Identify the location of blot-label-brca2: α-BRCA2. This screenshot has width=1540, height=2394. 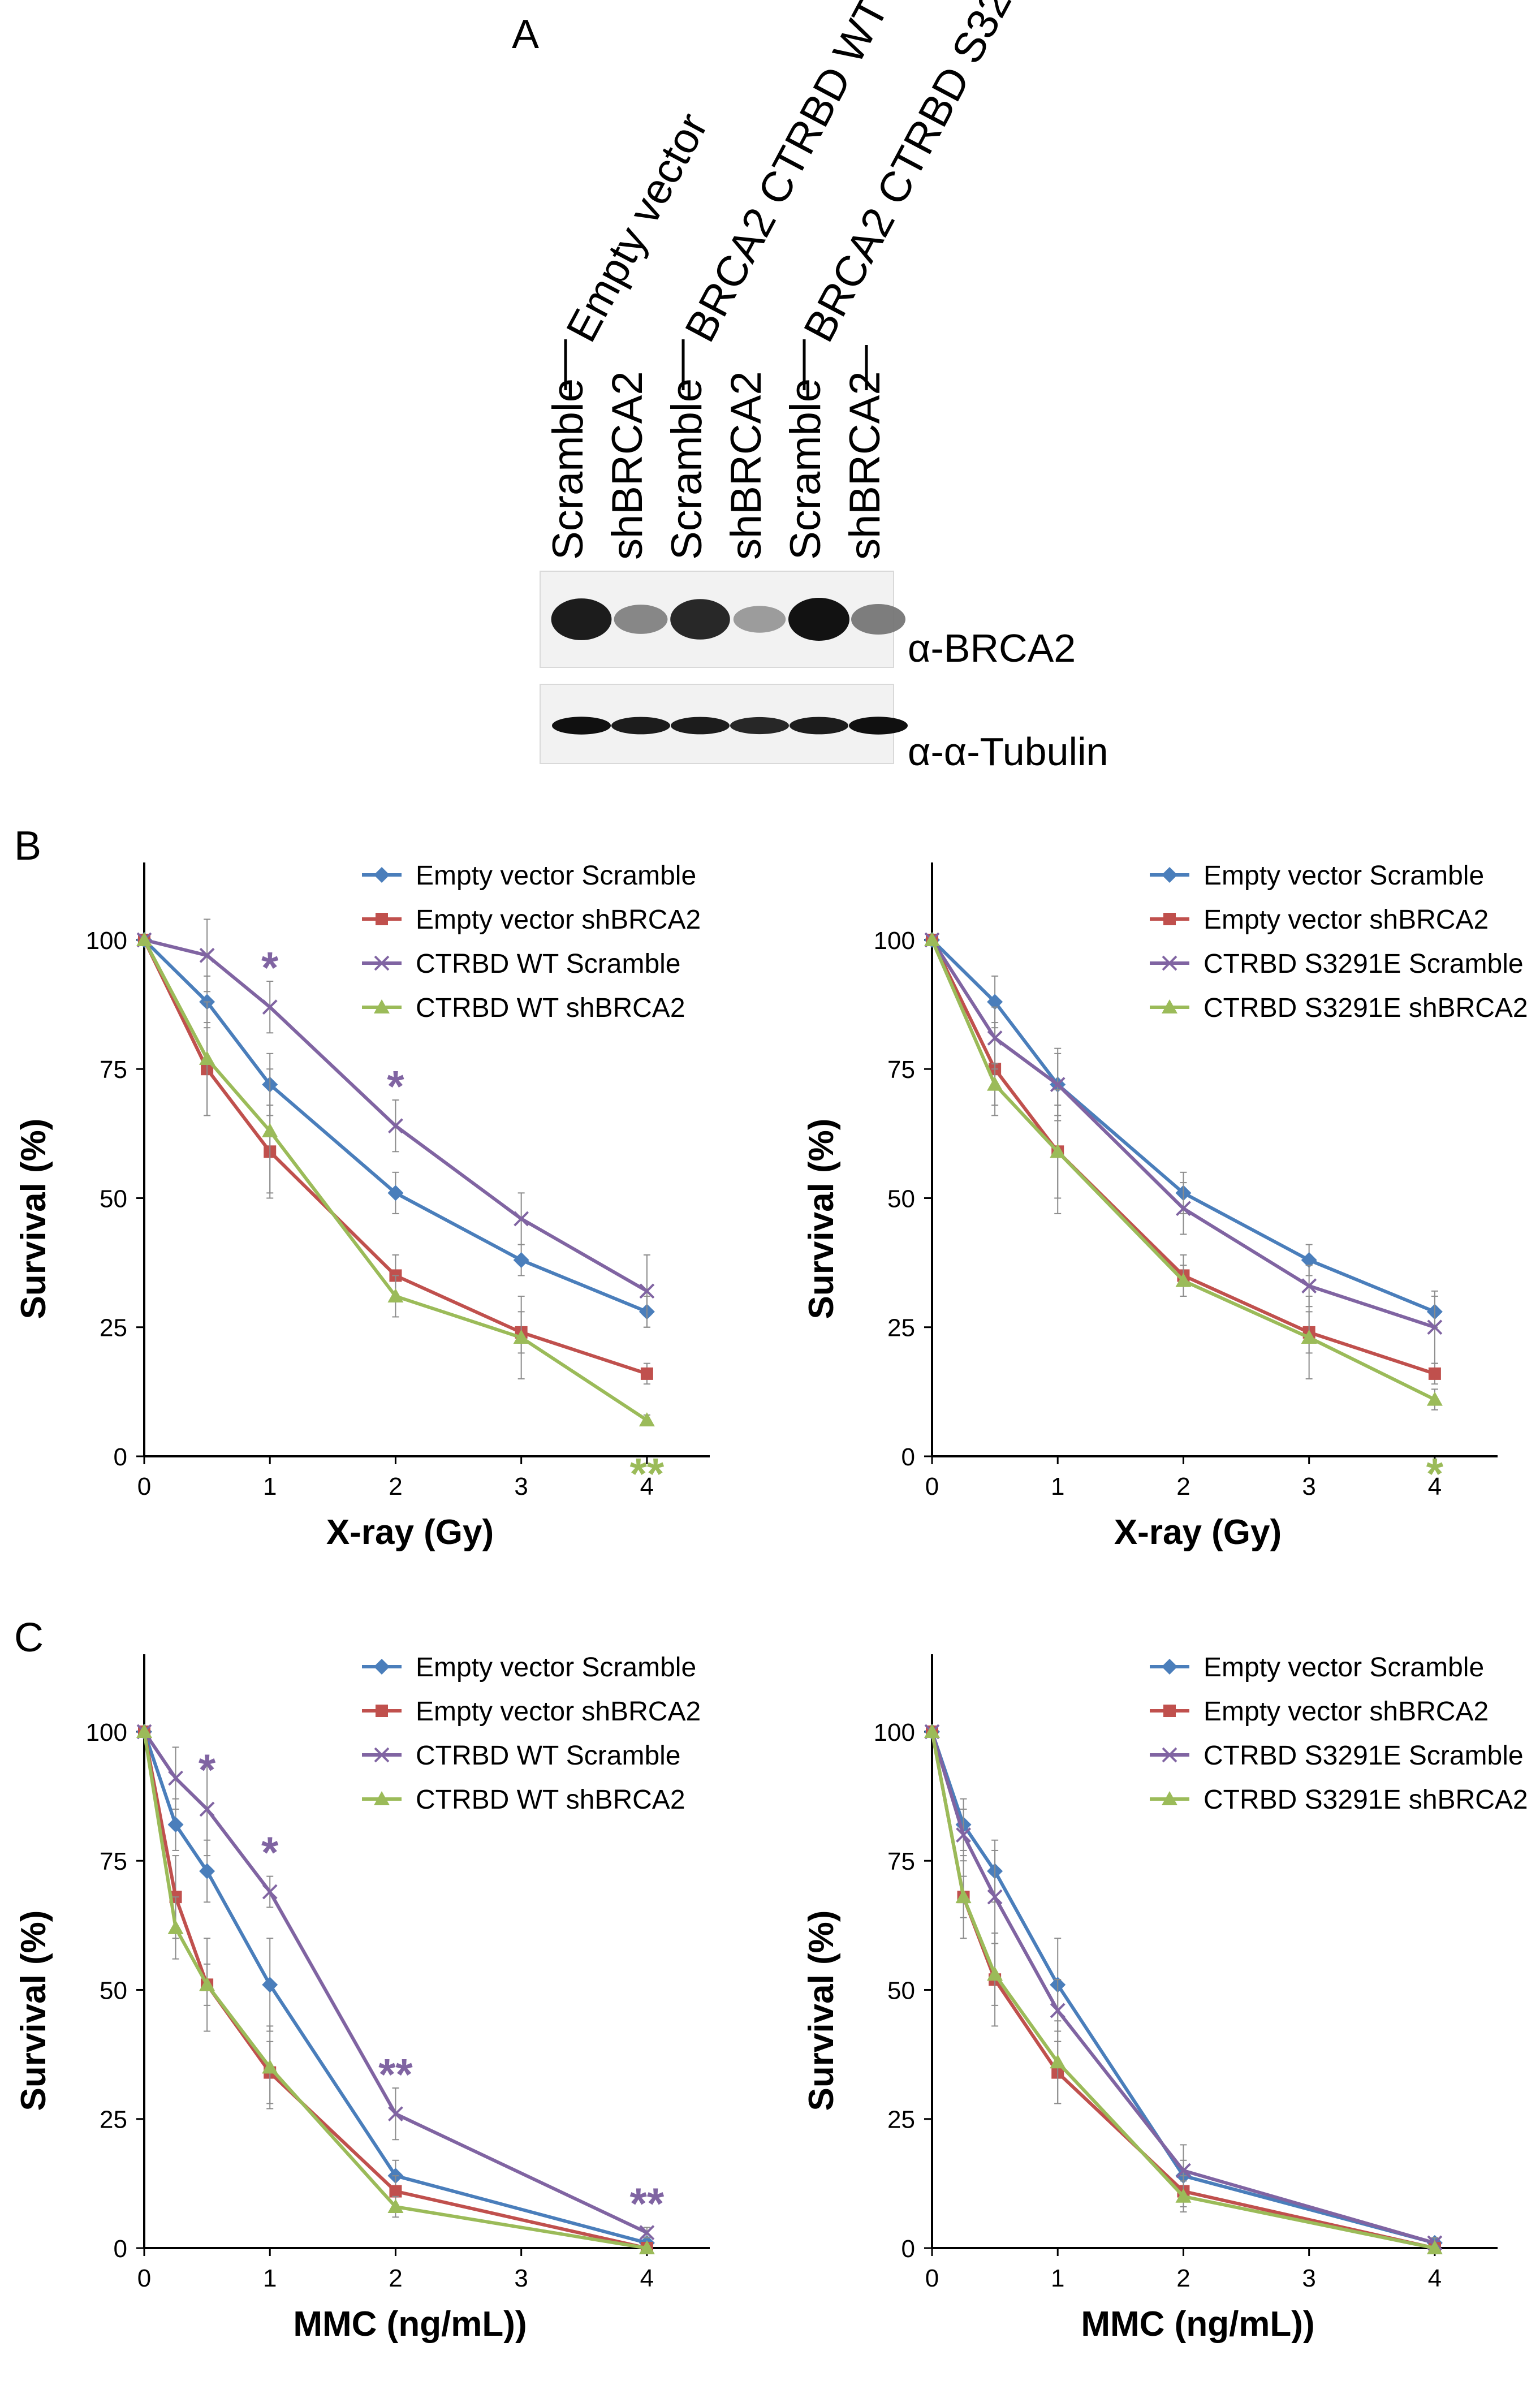
(992, 648).